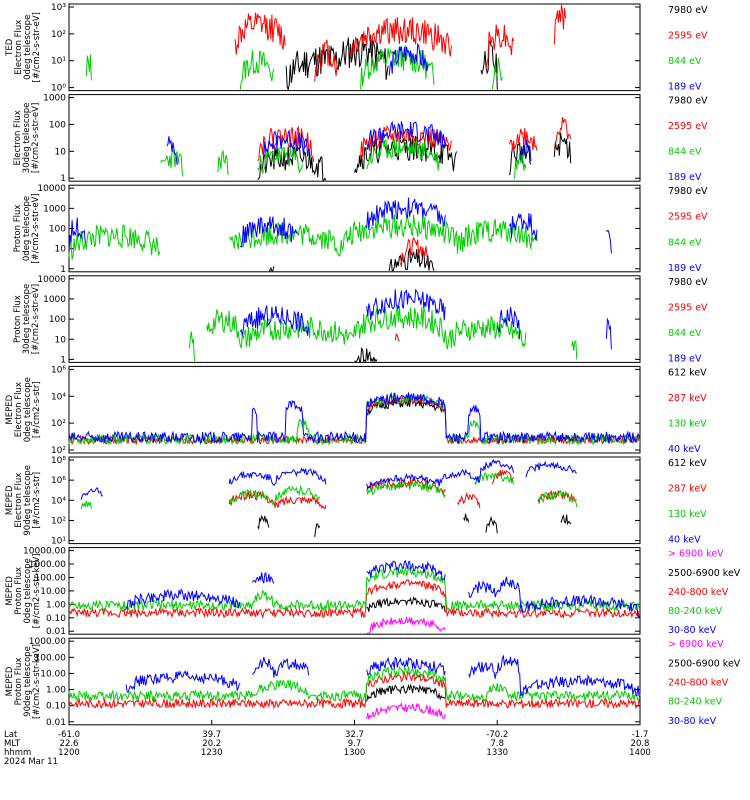  Describe the element at coordinates (12, 744) in the screenshot. I see `x-row-label: MLT` at that location.